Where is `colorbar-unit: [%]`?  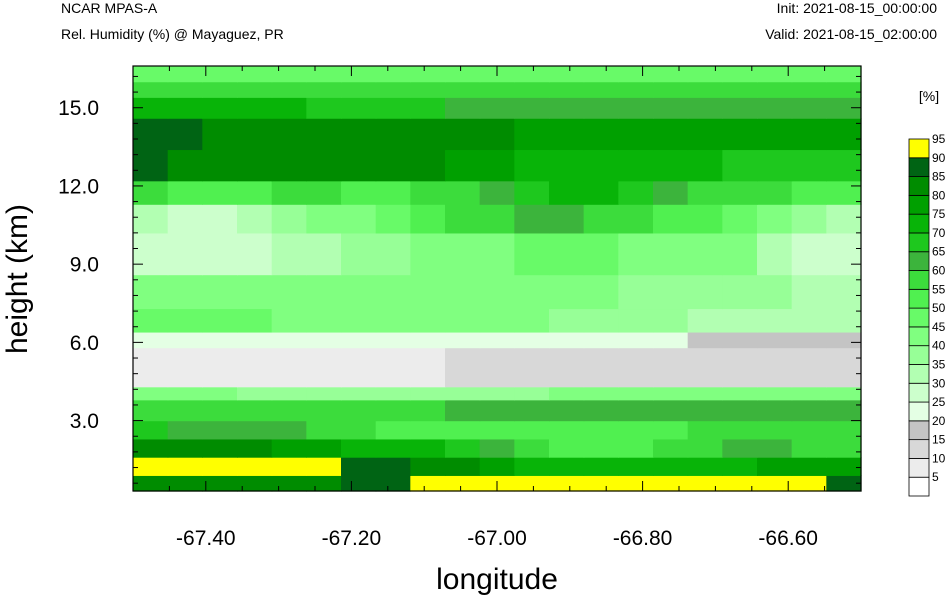
colorbar-unit: [%] is located at coordinates (929, 96).